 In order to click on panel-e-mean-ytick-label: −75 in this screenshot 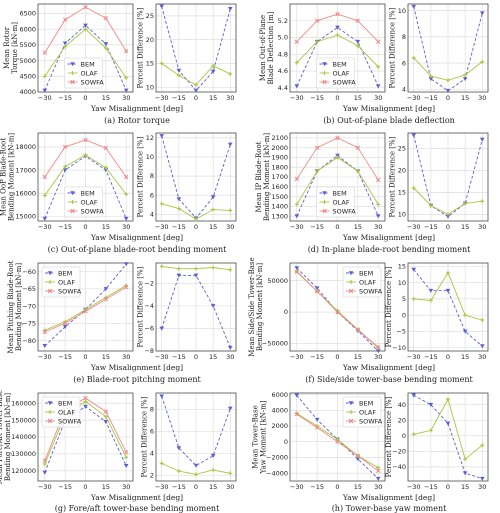, I will do `click(29, 324)`.